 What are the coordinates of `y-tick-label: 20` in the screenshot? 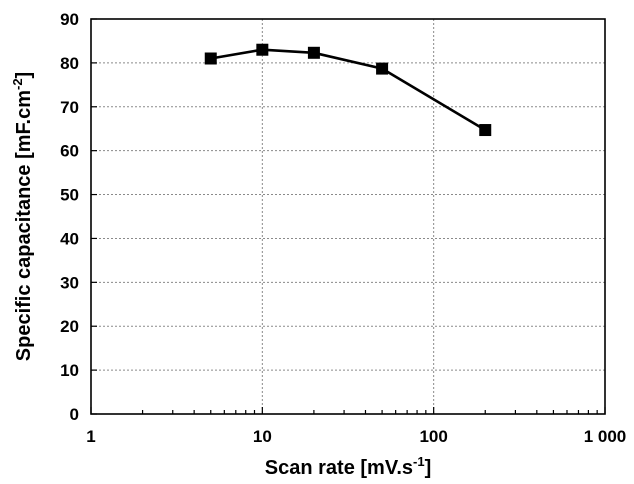 It's located at (69, 326).